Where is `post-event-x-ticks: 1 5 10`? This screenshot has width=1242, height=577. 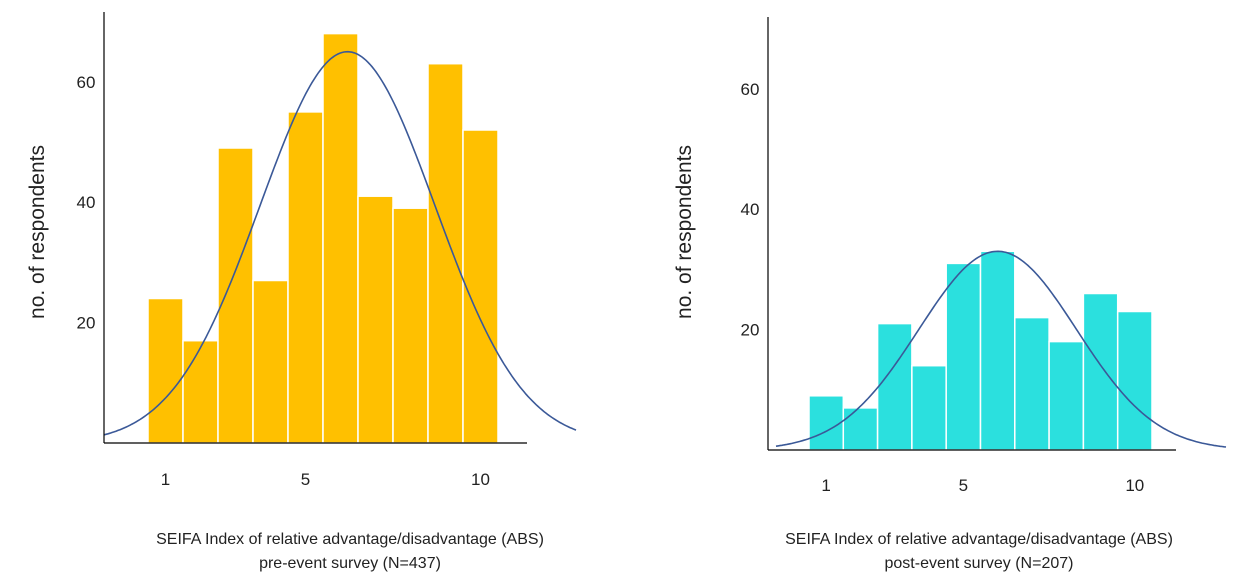
post-event-x-ticks: 1 5 10 is located at coordinates (982, 485).